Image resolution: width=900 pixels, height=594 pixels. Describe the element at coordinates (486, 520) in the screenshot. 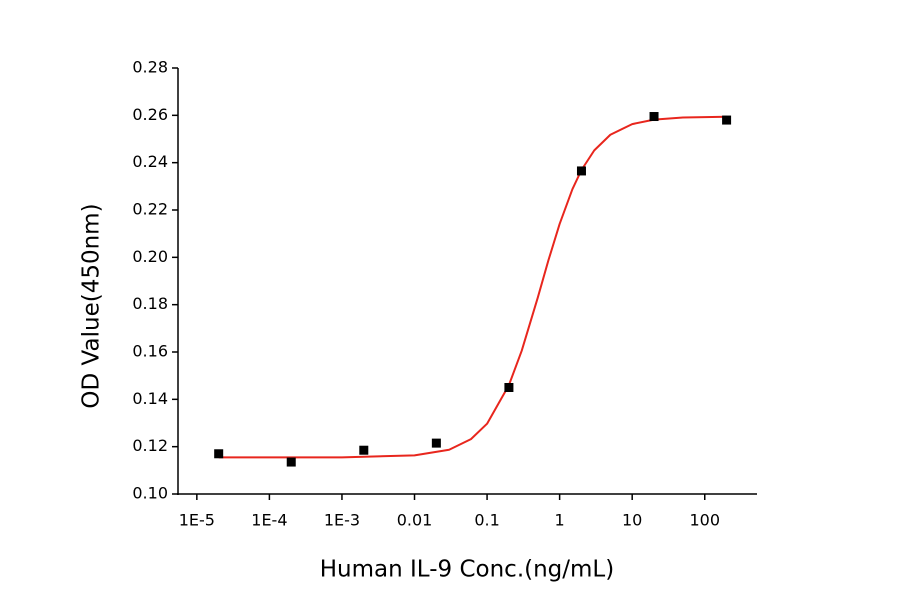

I see `x-tick-label: 0.1` at that location.